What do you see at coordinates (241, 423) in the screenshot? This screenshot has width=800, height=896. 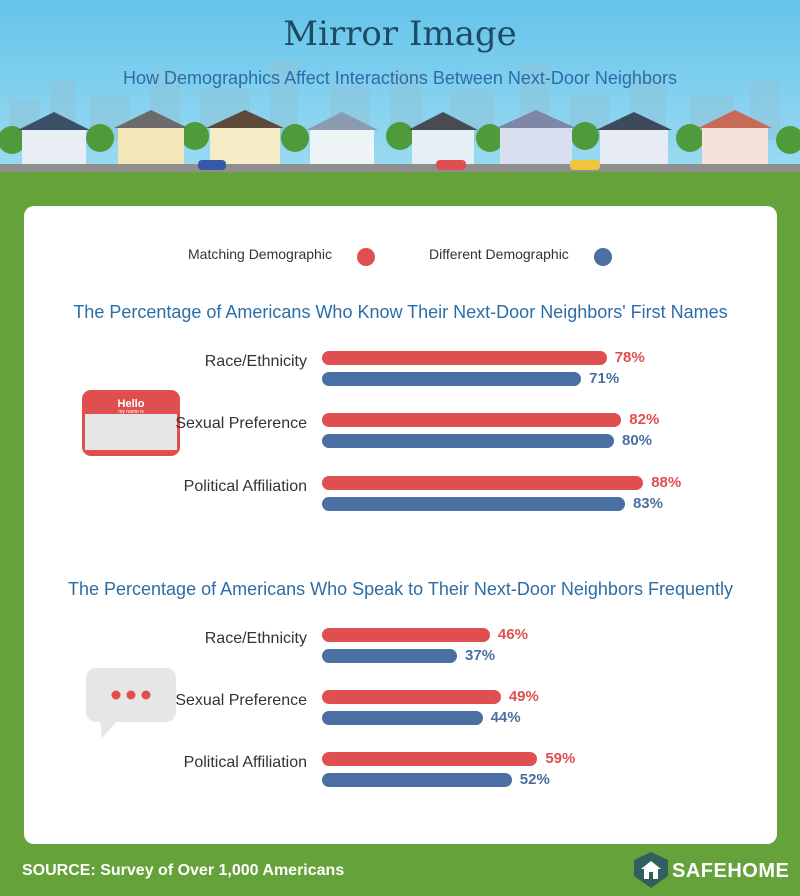 I see `chart1-category-label: Sexual Preference` at bounding box center [241, 423].